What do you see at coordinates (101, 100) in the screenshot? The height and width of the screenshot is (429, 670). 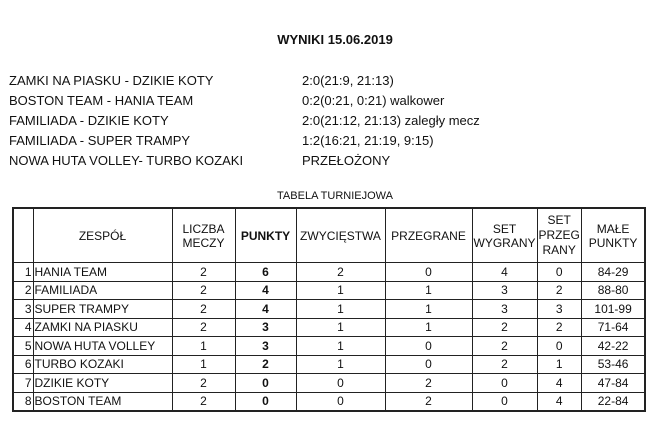 I see `match-teams: BOSTON TEAM - HANIA TEAM` at bounding box center [101, 100].